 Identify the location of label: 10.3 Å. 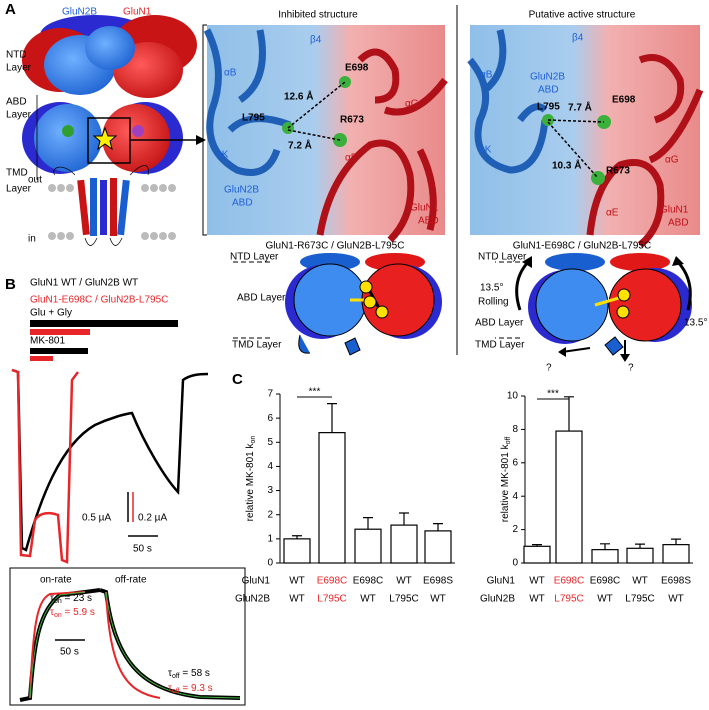
(566, 165).